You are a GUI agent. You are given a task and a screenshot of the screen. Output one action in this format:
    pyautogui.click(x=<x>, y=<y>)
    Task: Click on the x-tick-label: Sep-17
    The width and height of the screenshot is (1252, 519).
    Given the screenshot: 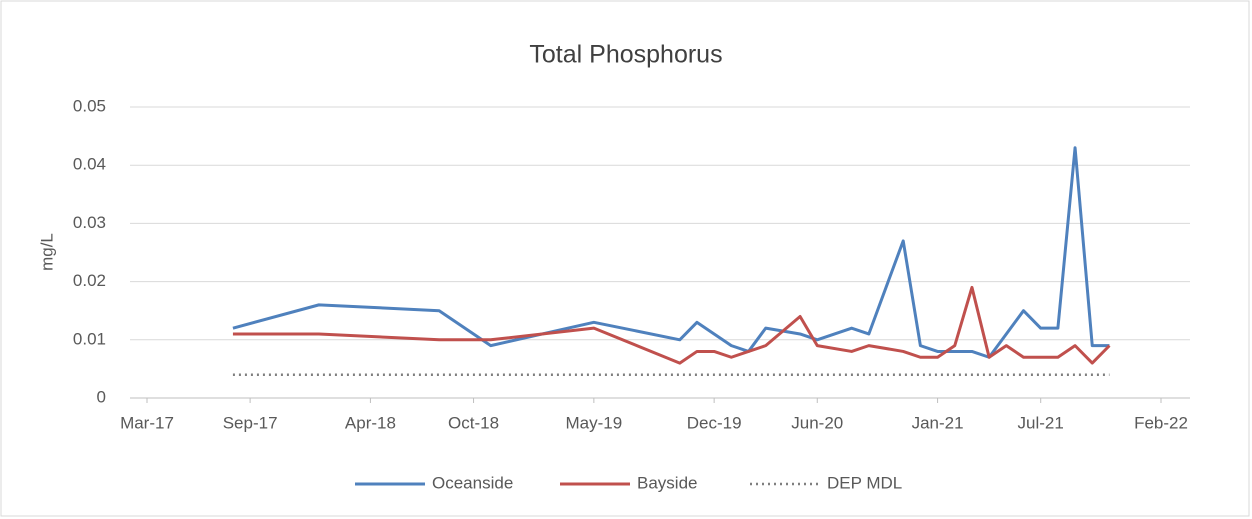 What is the action you would take?
    pyautogui.click(x=250, y=422)
    